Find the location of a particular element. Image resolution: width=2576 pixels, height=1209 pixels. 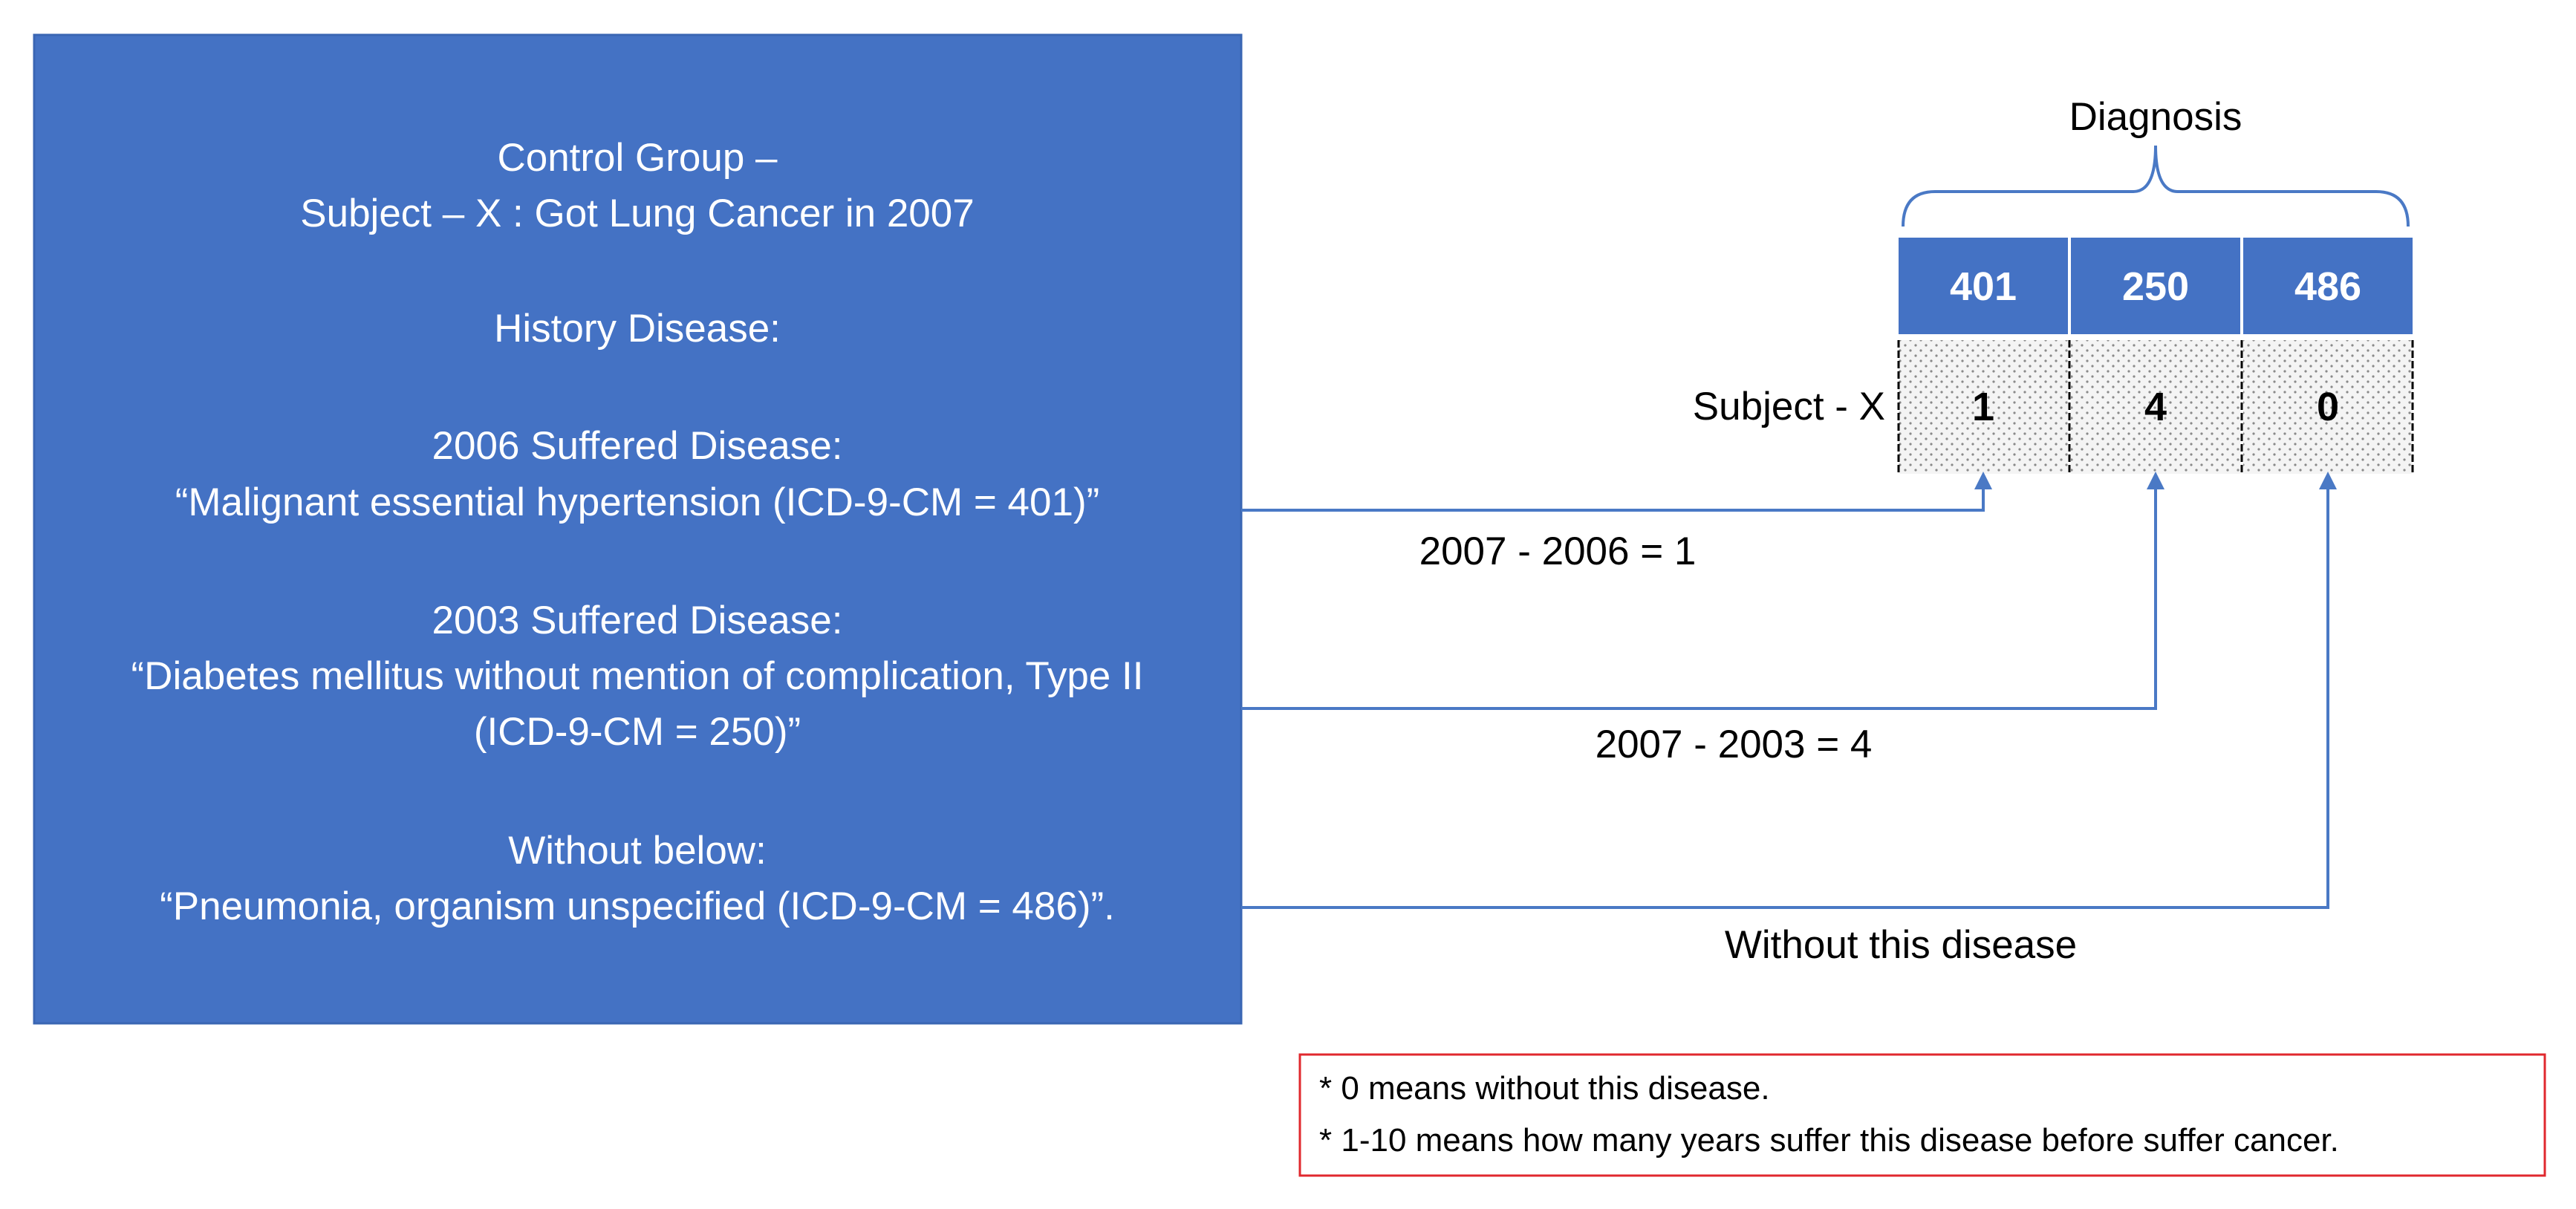

without-heading: Without below: is located at coordinates (637, 851).